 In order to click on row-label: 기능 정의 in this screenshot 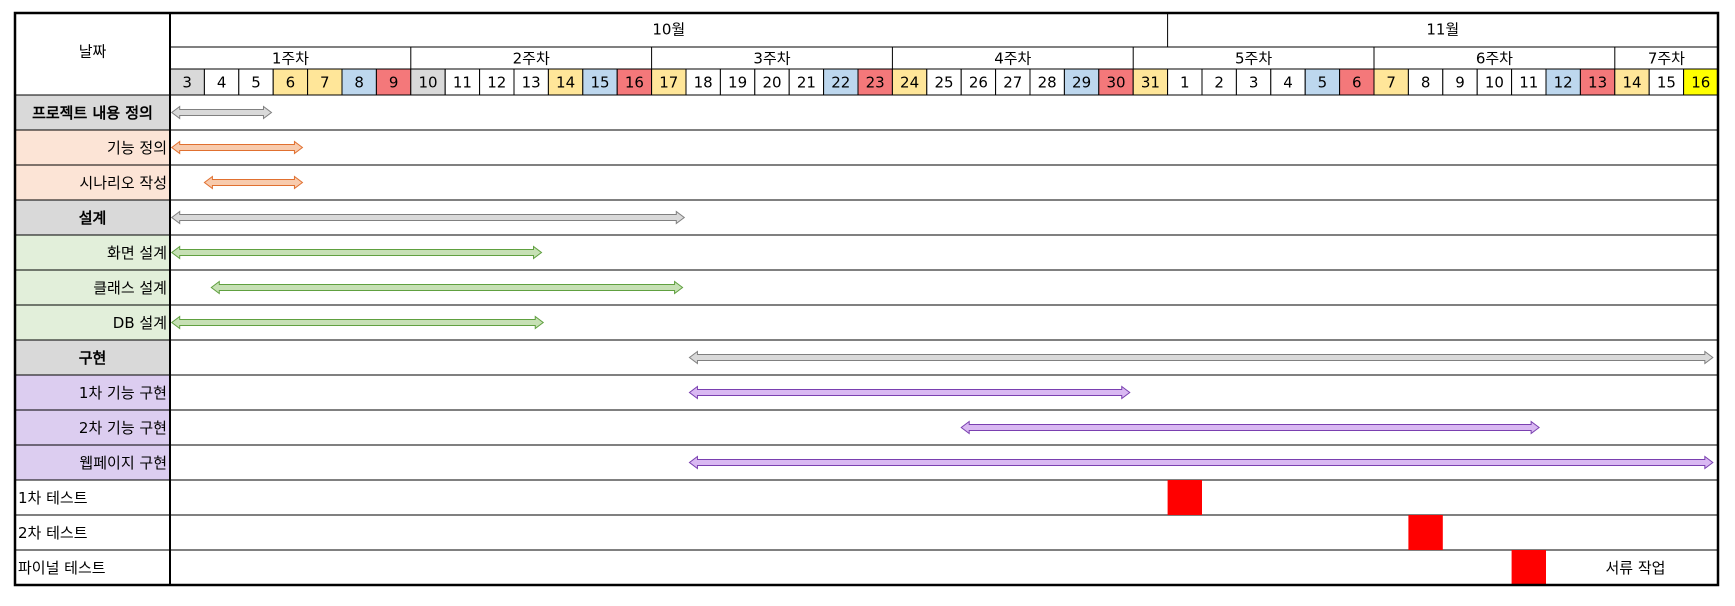, I will do `click(137, 148)`.